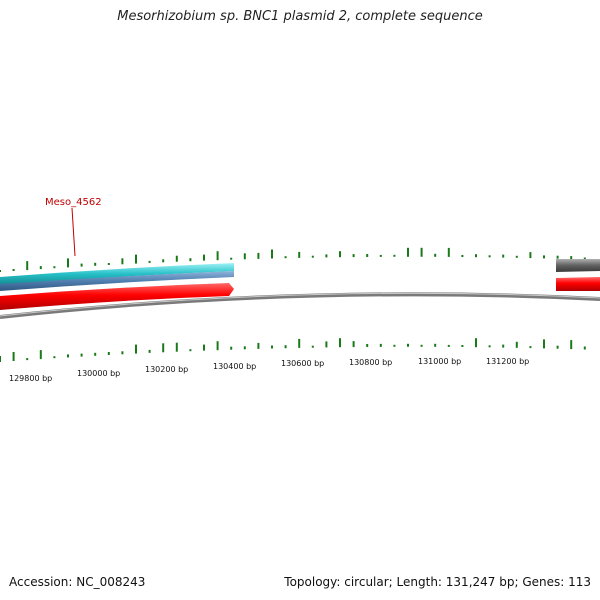 The width and height of the screenshot is (600, 600). I want to click on tick-label-130600: 130600 bp, so click(302, 363).